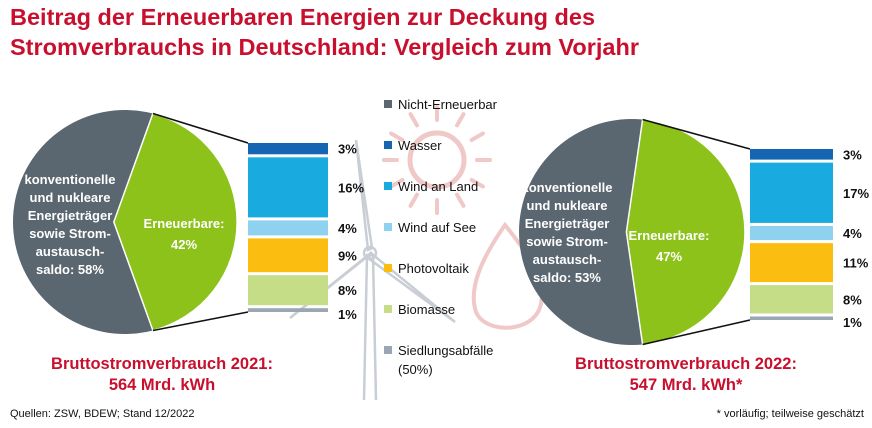 This screenshot has width=872, height=428. What do you see at coordinates (162, 375) in the screenshot?
I see `caption-2021: Bruttostromverbrauch 2021: 564 Mrd. kWh` at bounding box center [162, 375].